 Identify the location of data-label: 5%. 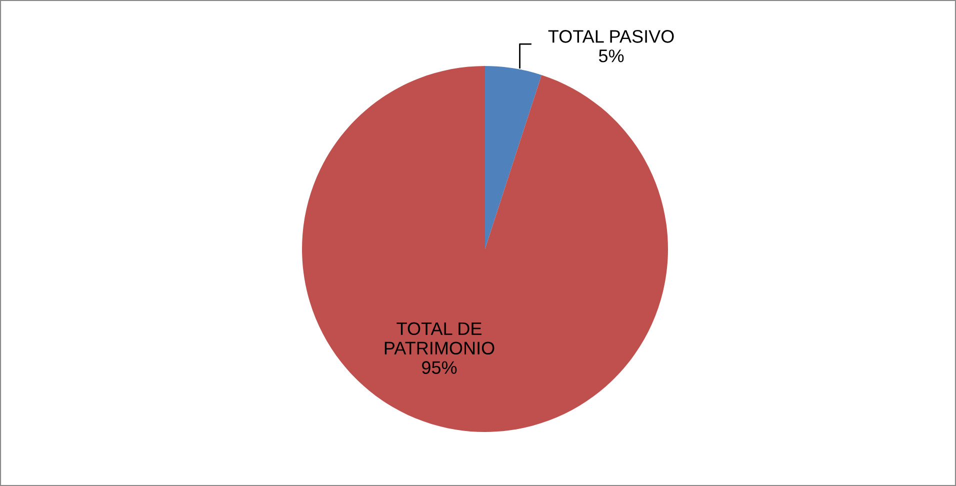
(611, 56).